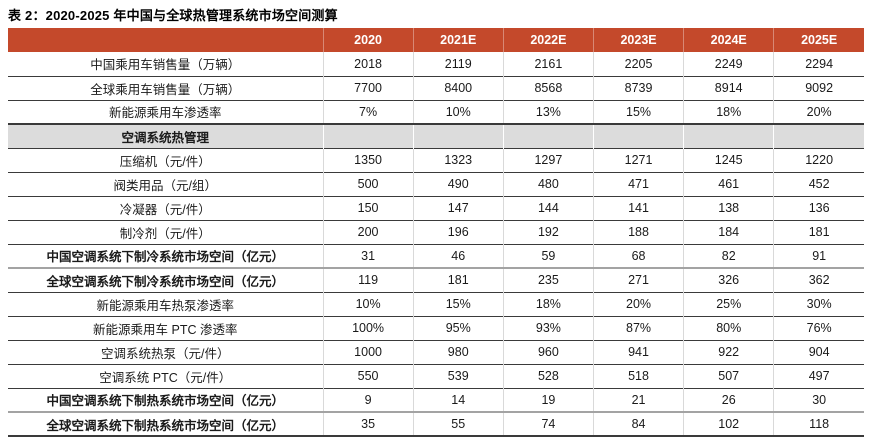 This screenshot has height=444, width=872. I want to click on value-cell: 1350, so click(368, 160).